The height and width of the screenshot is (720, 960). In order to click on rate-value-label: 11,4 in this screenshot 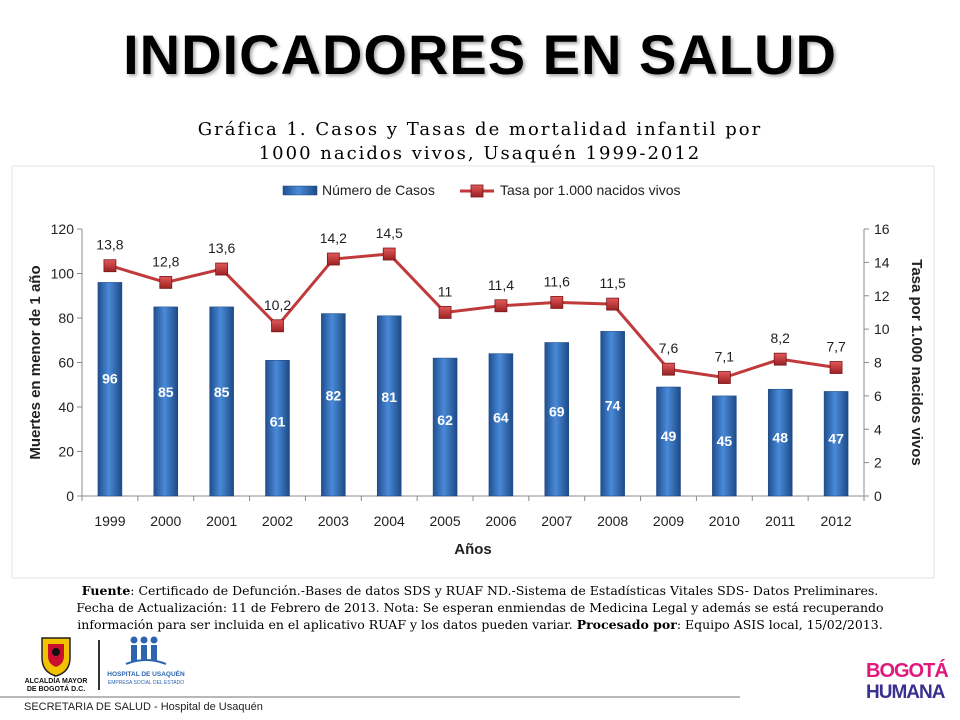, I will do `click(501, 285)`.